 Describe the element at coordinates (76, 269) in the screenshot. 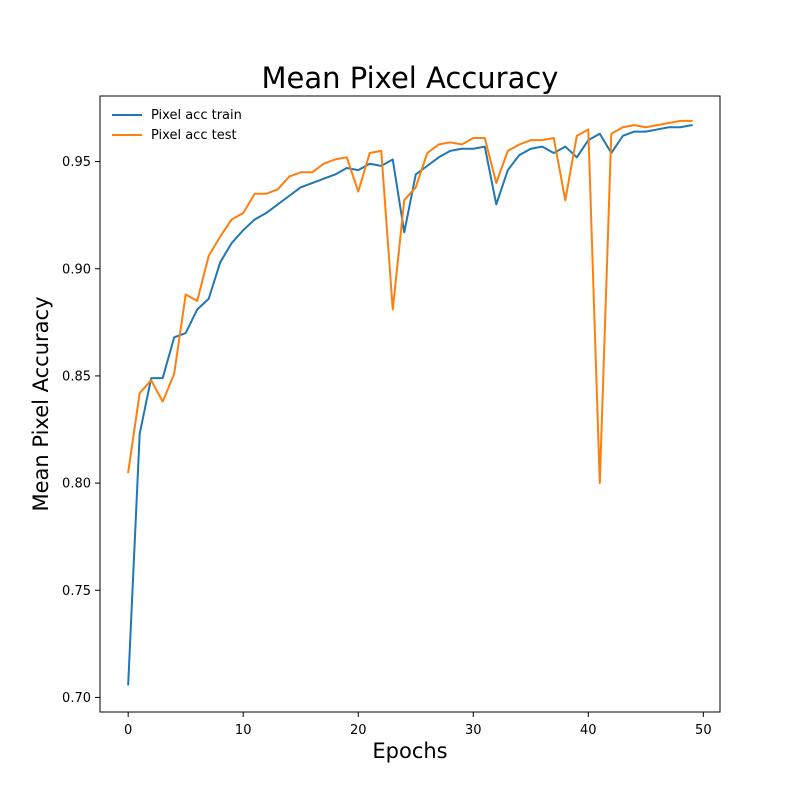

I see `y-tick-label: 0.90` at that location.